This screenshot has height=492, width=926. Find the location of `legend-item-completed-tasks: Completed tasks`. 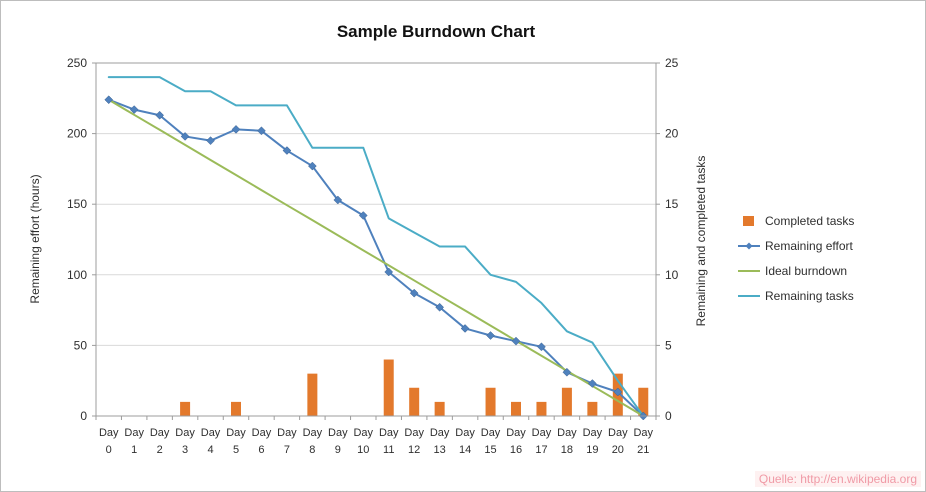

legend-item-completed-tasks: Completed tasks is located at coordinates (796, 221).